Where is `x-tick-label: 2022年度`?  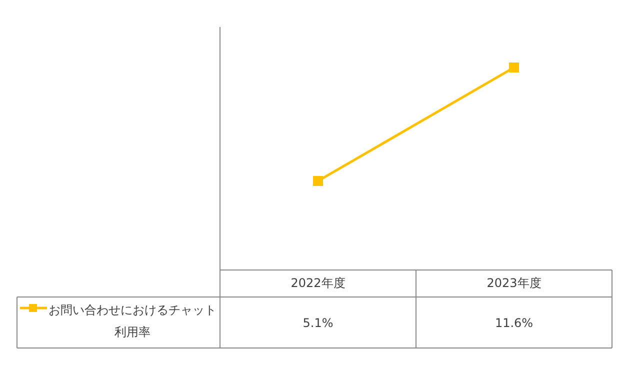 x-tick-label: 2022年度 is located at coordinates (318, 283).